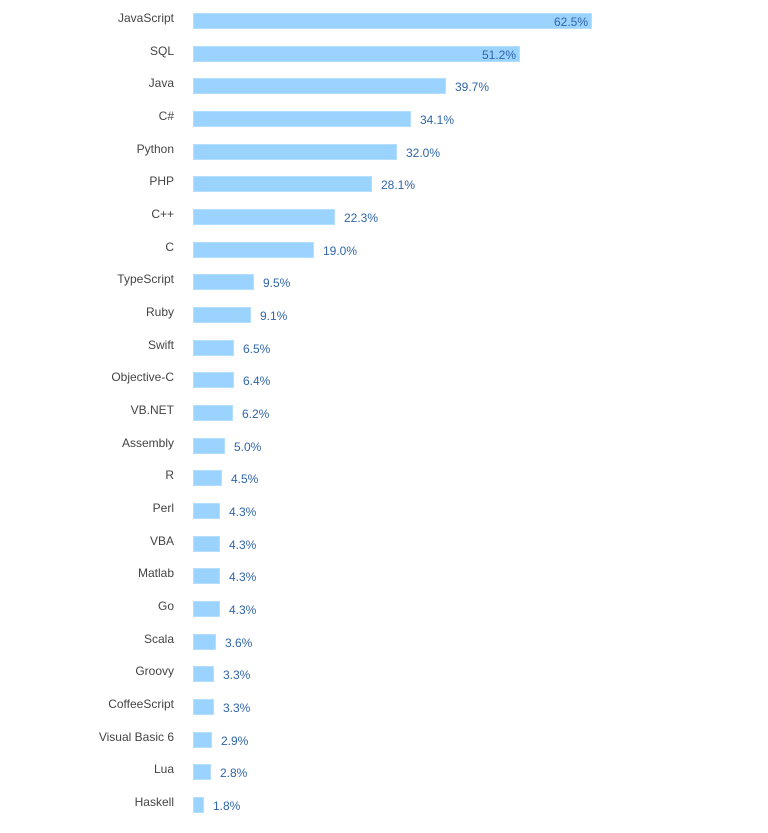 Image resolution: width=768 pixels, height=833 pixels. I want to click on bar-row: C# 34.1%, so click(384, 118).